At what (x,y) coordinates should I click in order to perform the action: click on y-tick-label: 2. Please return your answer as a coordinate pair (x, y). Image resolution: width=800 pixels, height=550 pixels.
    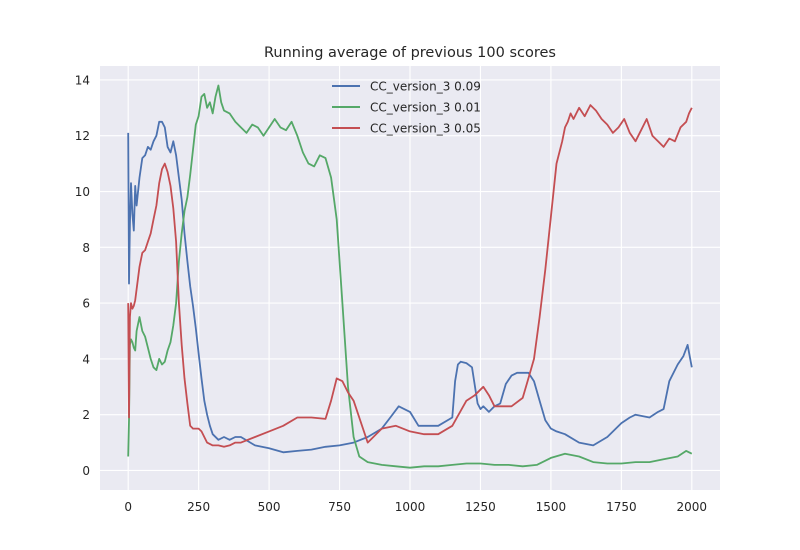
    Looking at the image, I should click on (86, 415).